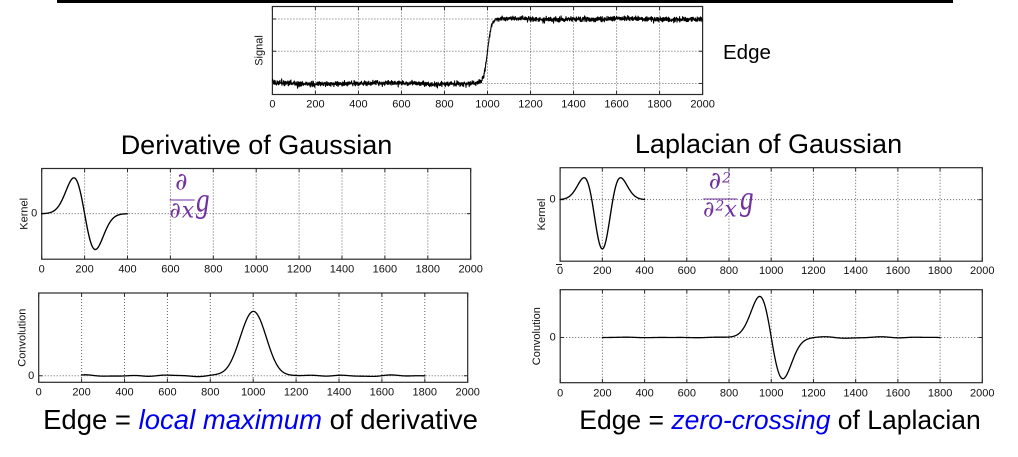 The image size is (1018, 457). I want to click on fraction-denominator: ∂x, so click(182, 211).